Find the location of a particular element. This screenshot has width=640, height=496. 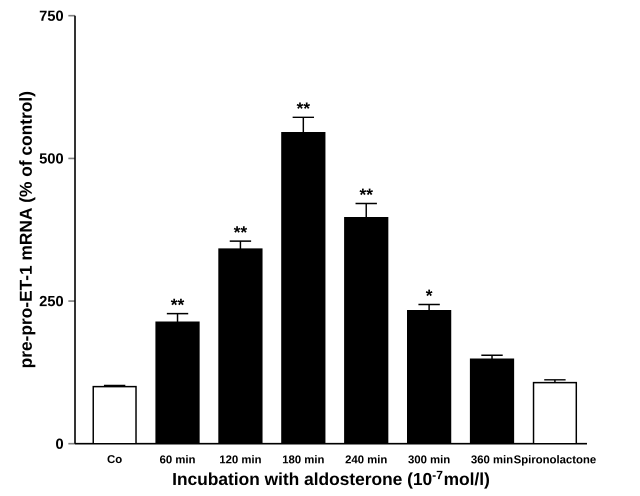

y-tick-label: 750 is located at coordinates (52, 15).